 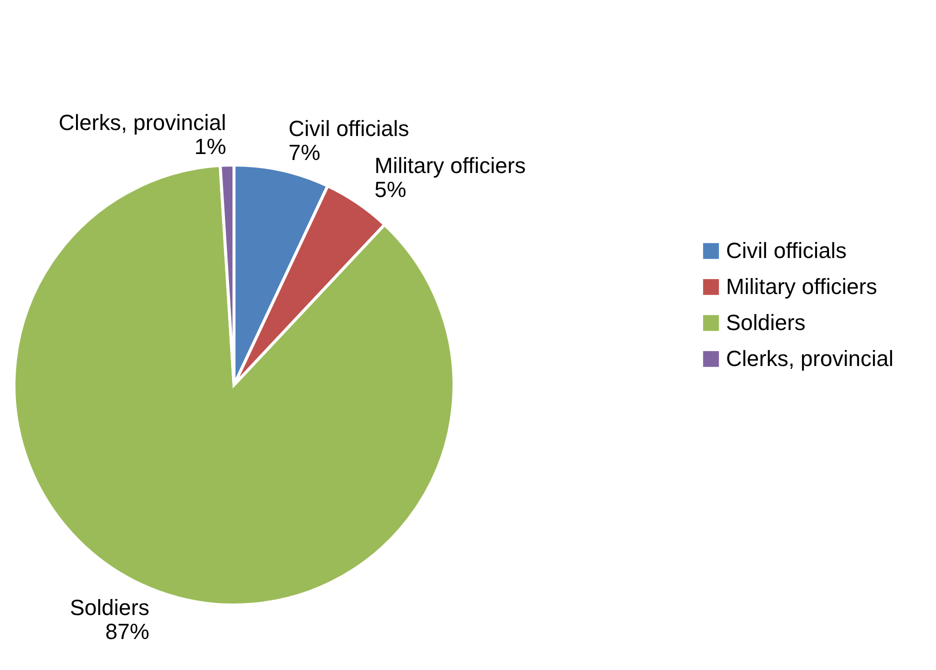 What do you see at coordinates (304, 153) in the screenshot?
I see `data-label: 7%` at bounding box center [304, 153].